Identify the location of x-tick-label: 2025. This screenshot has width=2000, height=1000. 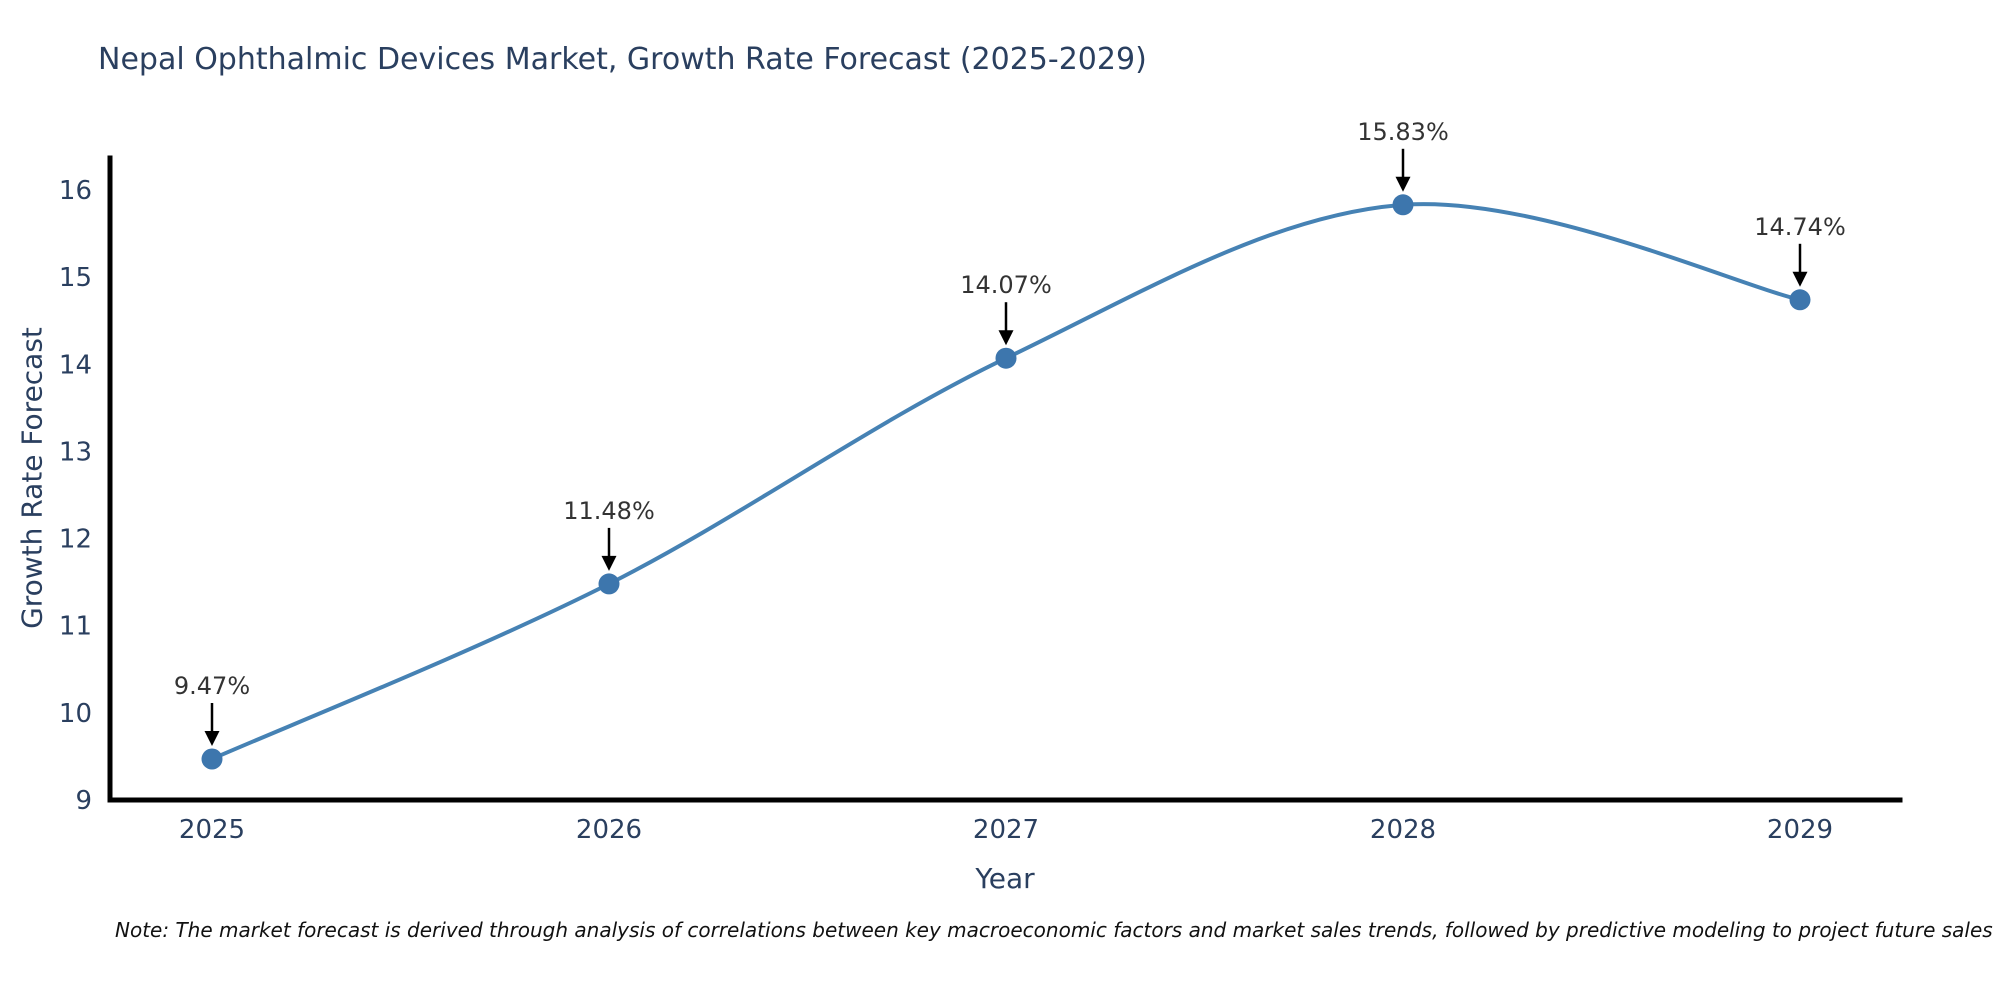
(212, 830).